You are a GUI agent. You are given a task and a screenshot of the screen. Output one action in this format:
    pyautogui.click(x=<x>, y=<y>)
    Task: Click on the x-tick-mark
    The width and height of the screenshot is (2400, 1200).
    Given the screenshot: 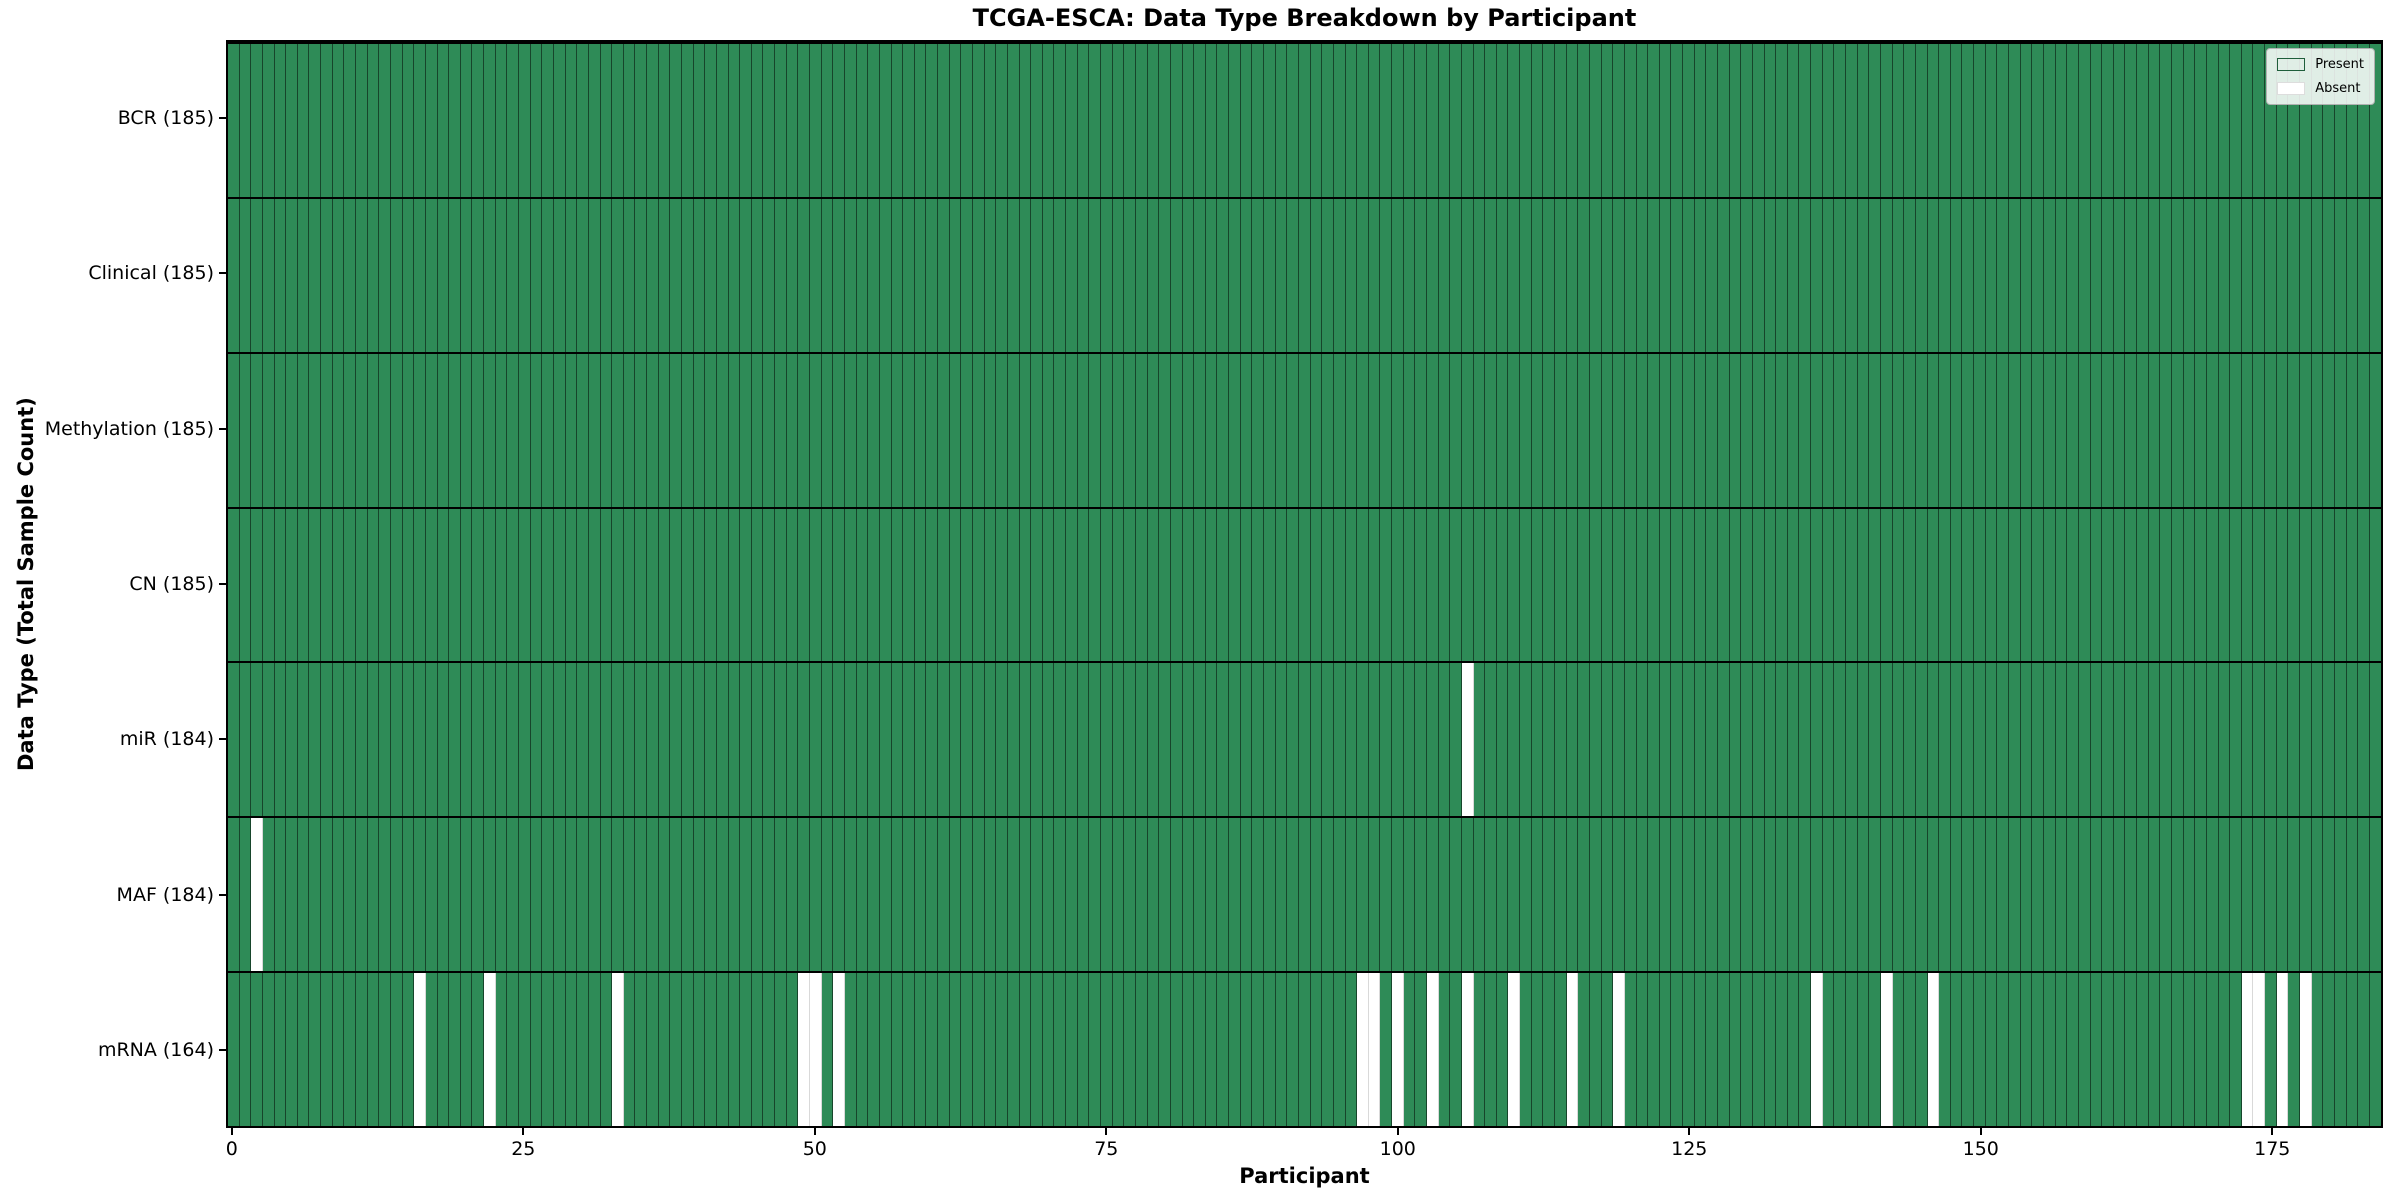 What is the action you would take?
    pyautogui.click(x=231, y=1131)
    